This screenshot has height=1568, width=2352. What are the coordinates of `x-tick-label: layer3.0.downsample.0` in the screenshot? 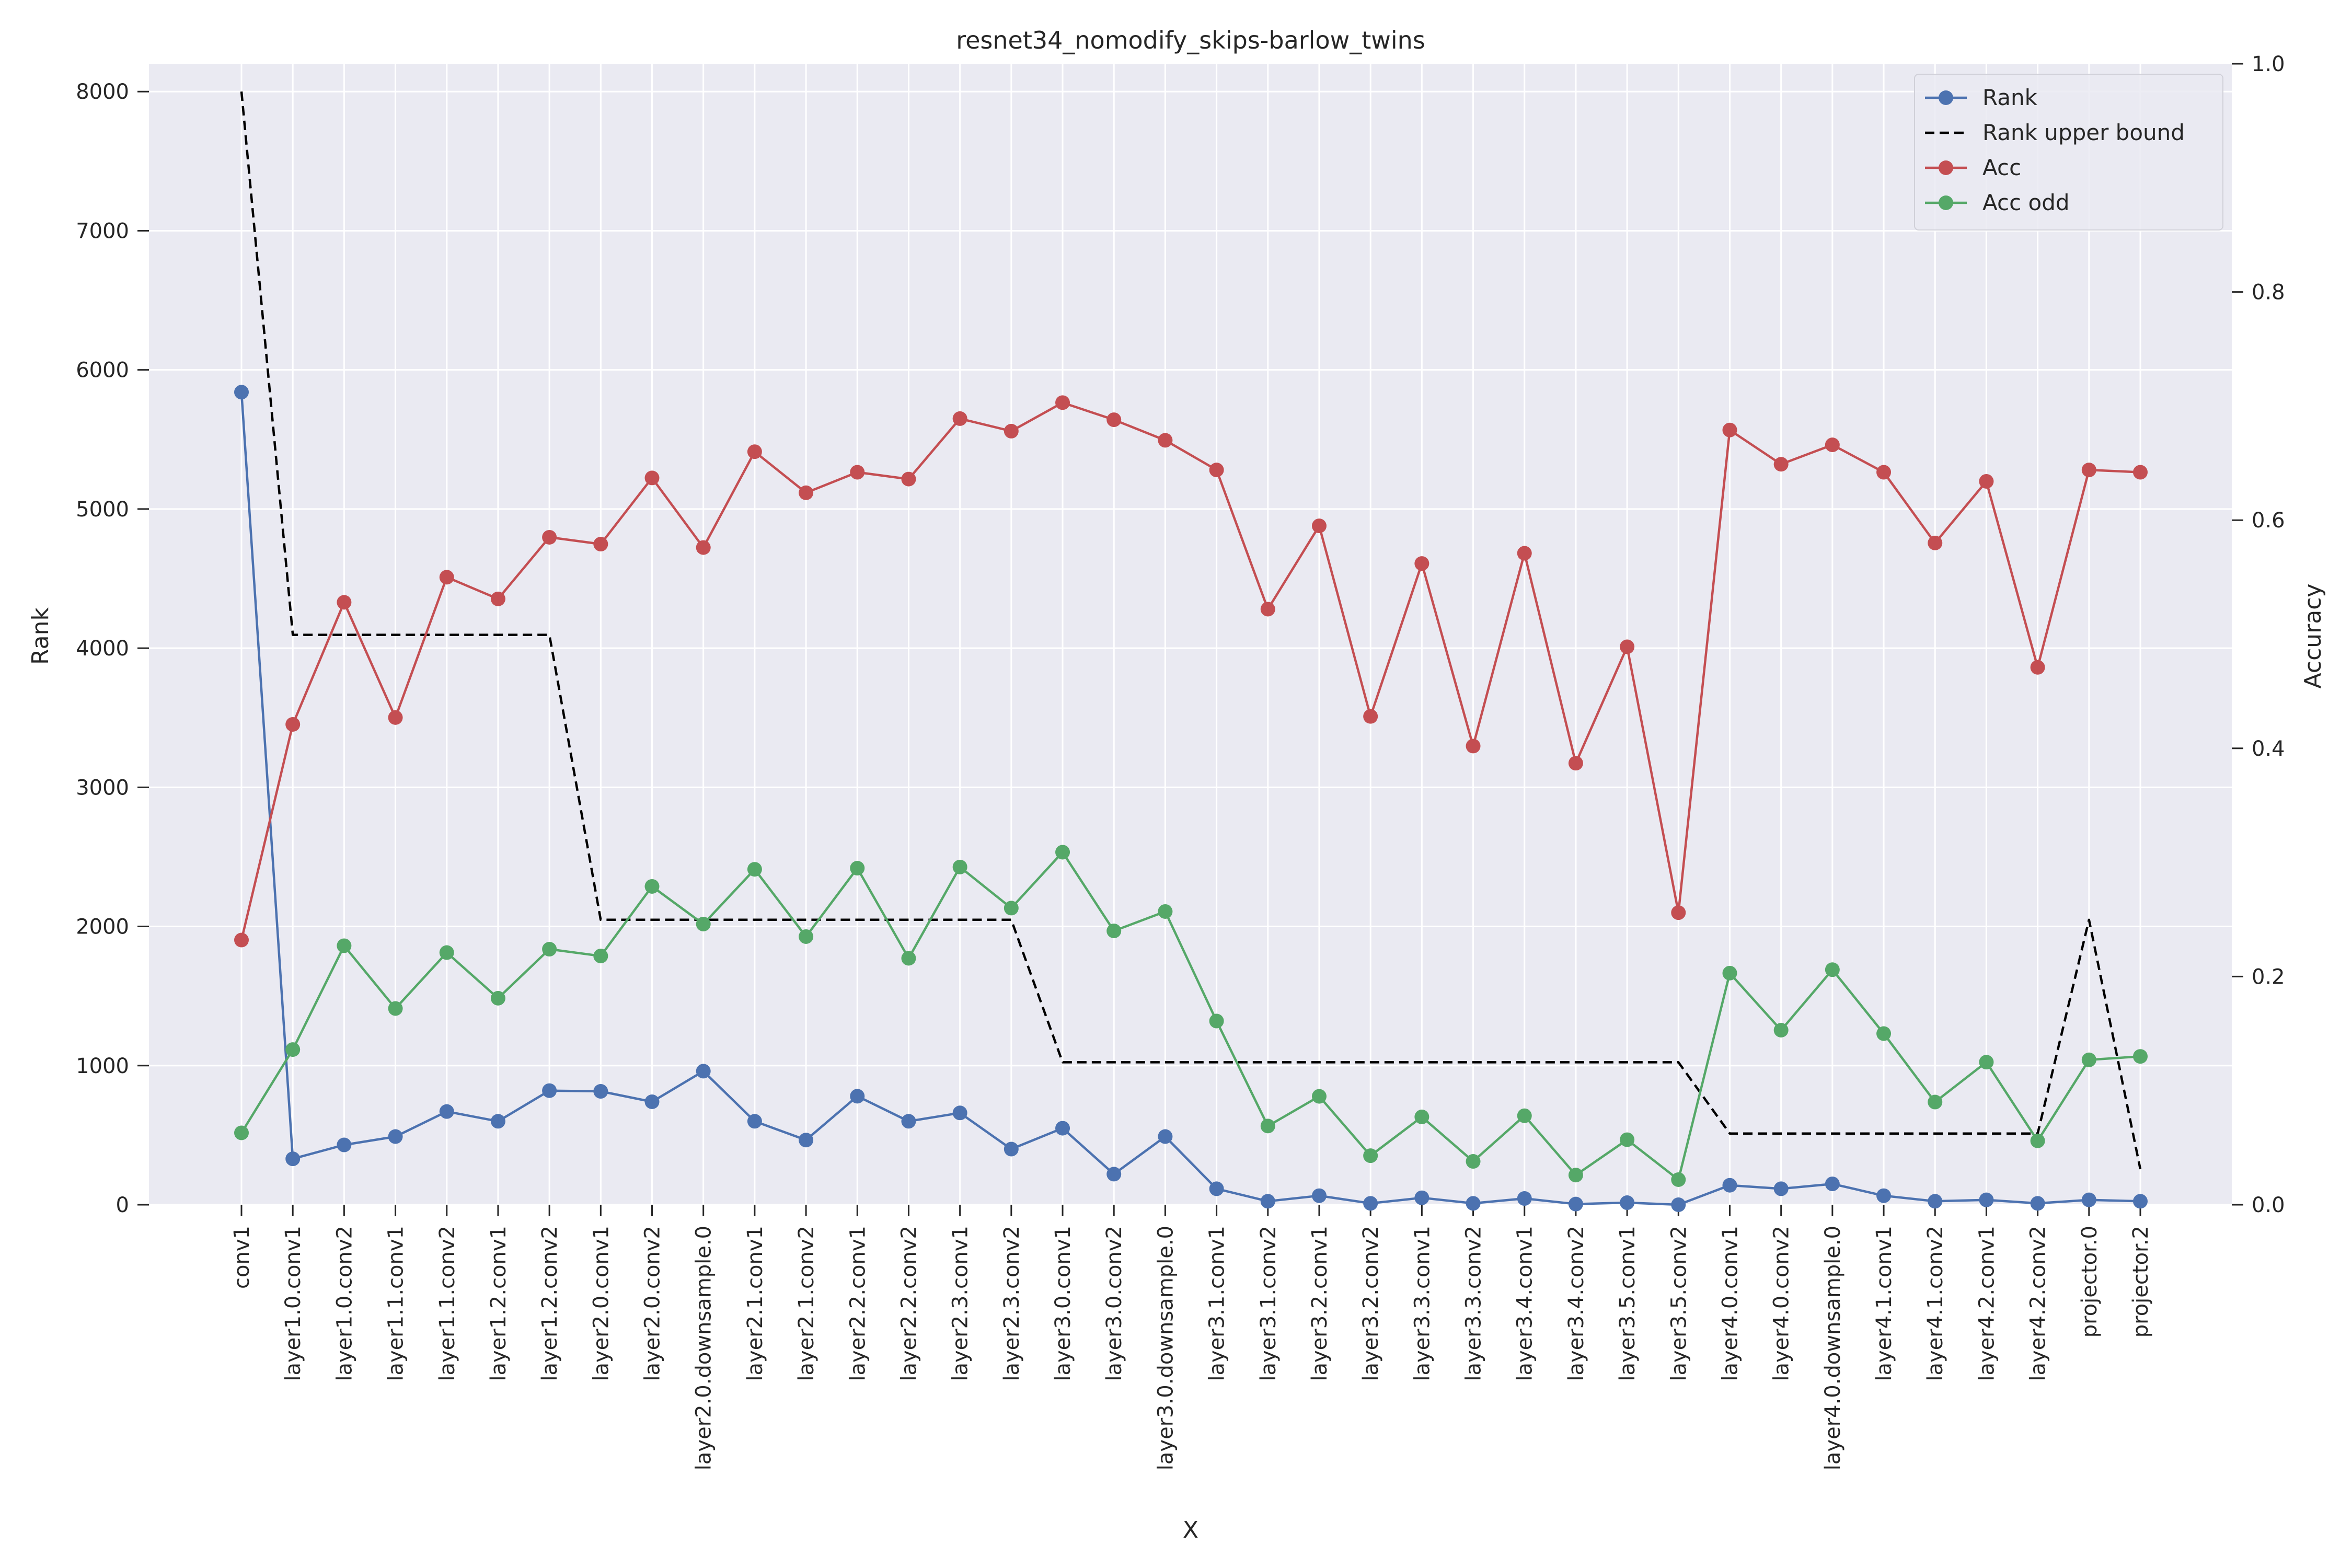 It's located at (1166, 1348).